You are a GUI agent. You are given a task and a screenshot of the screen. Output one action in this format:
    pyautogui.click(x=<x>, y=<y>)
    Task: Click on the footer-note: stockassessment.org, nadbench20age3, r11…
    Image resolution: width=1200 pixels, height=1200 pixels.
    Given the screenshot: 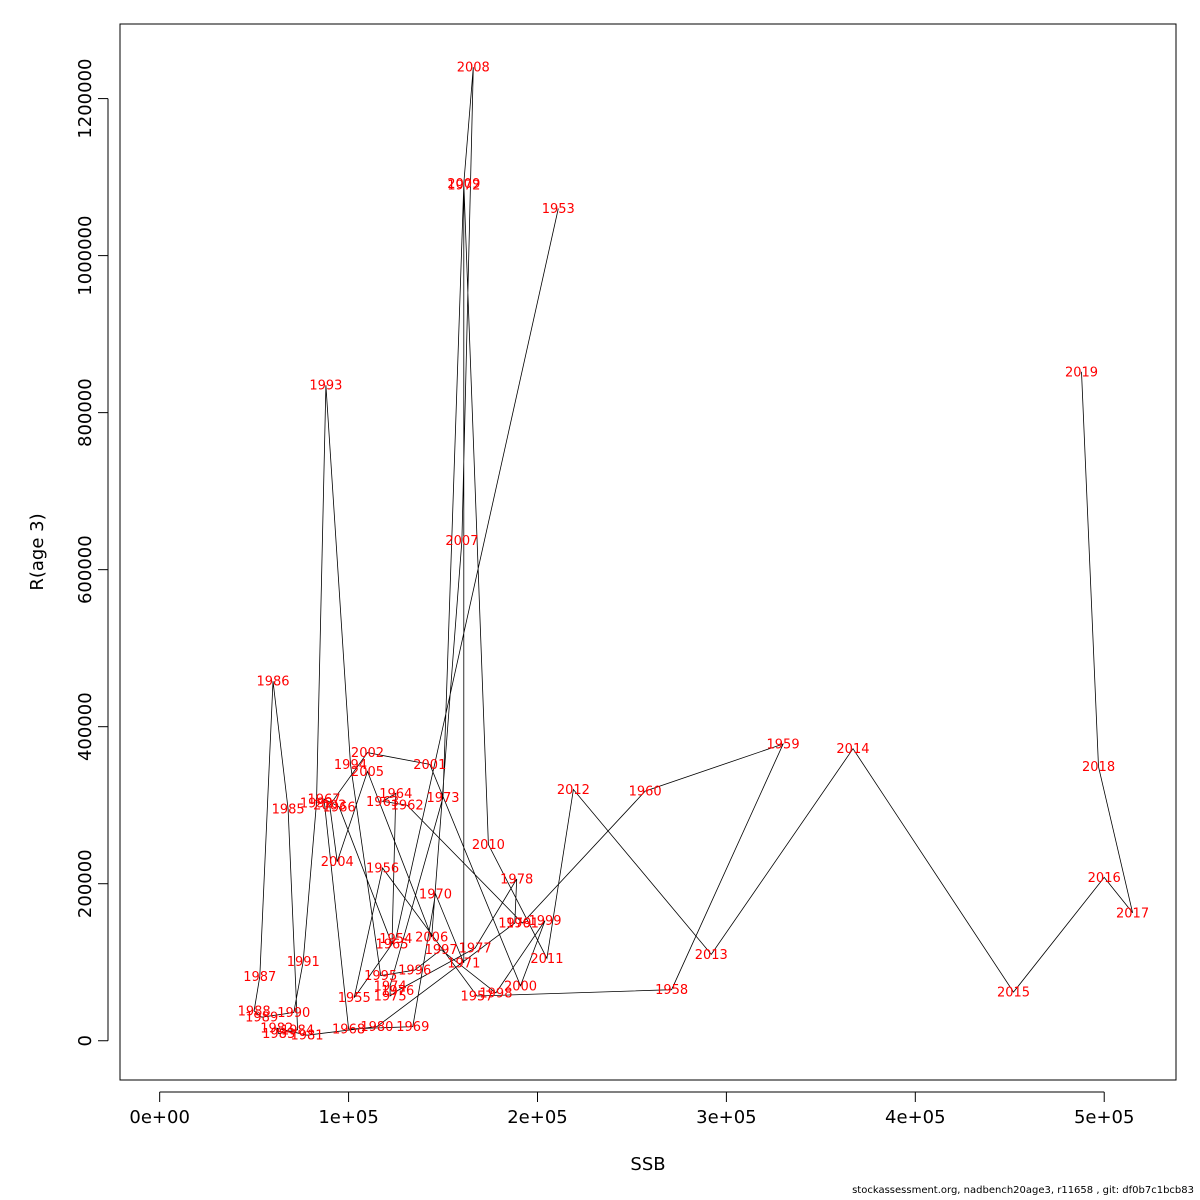 What is the action you would take?
    pyautogui.click(x=1023, y=1190)
    